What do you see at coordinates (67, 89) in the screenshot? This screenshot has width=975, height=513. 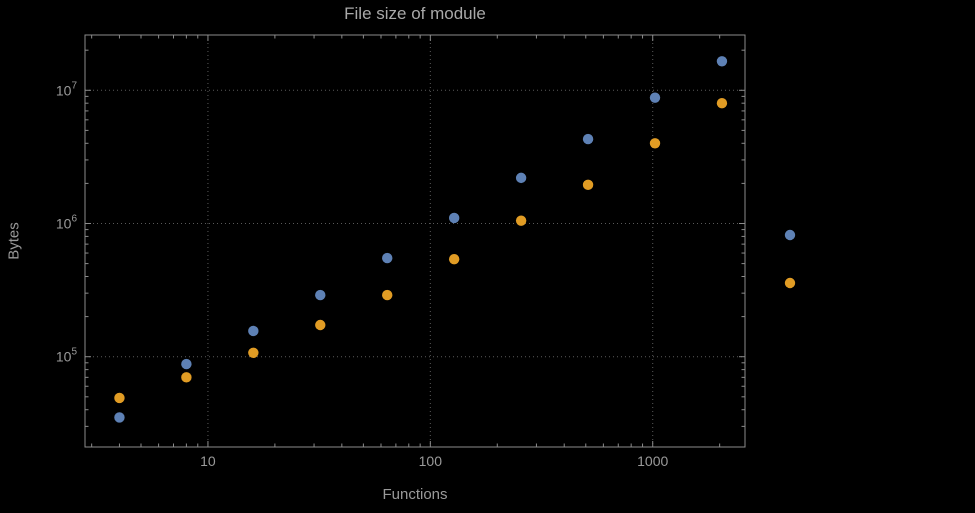 I see `y-tick-label: 10⁷` at bounding box center [67, 89].